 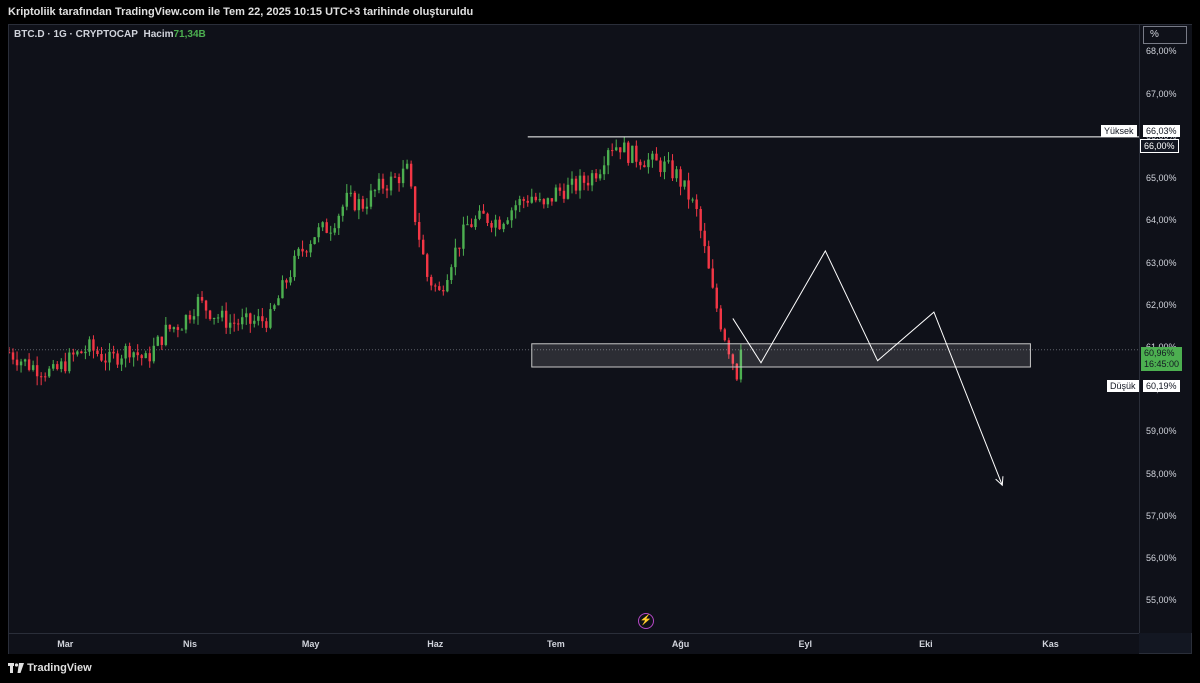 I want to click on percent-scale-button: %, so click(x=1165, y=35).